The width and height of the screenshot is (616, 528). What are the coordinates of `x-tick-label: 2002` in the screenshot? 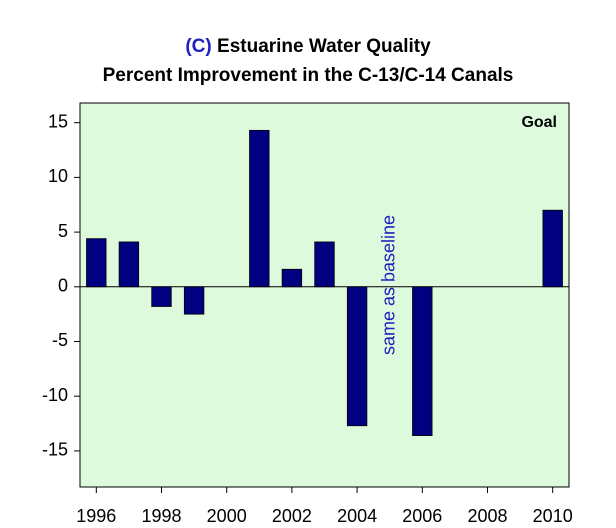 It's located at (292, 516).